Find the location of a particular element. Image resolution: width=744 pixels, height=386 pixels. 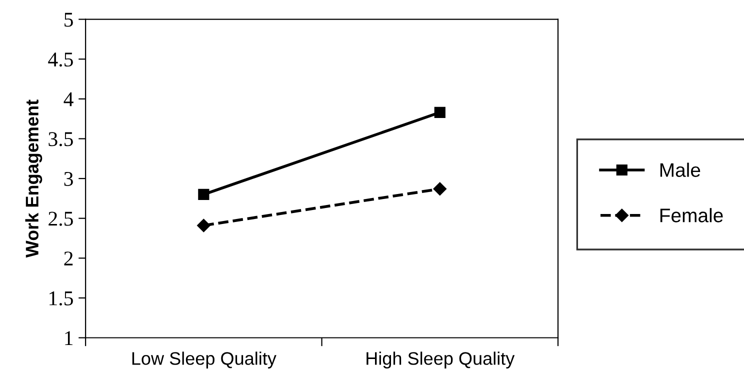

legend-label: Male is located at coordinates (680, 169).